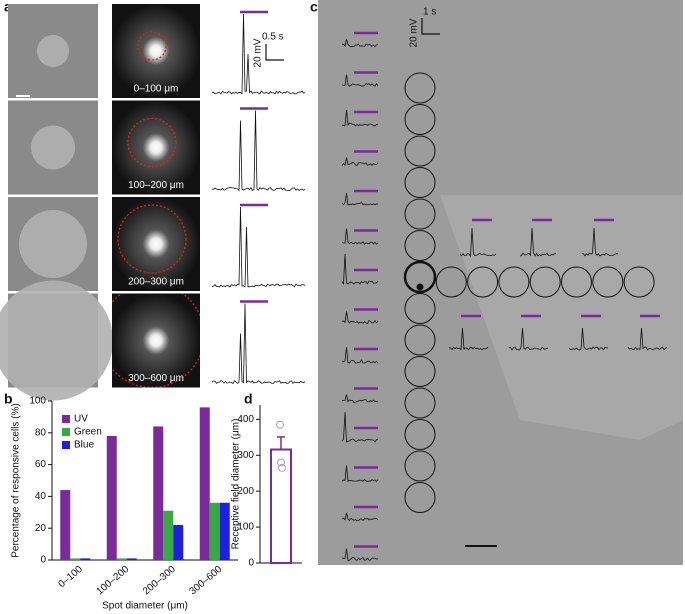  Describe the element at coordinates (245, 455) in the screenshot. I see `y-tick-label: 300` at that location.